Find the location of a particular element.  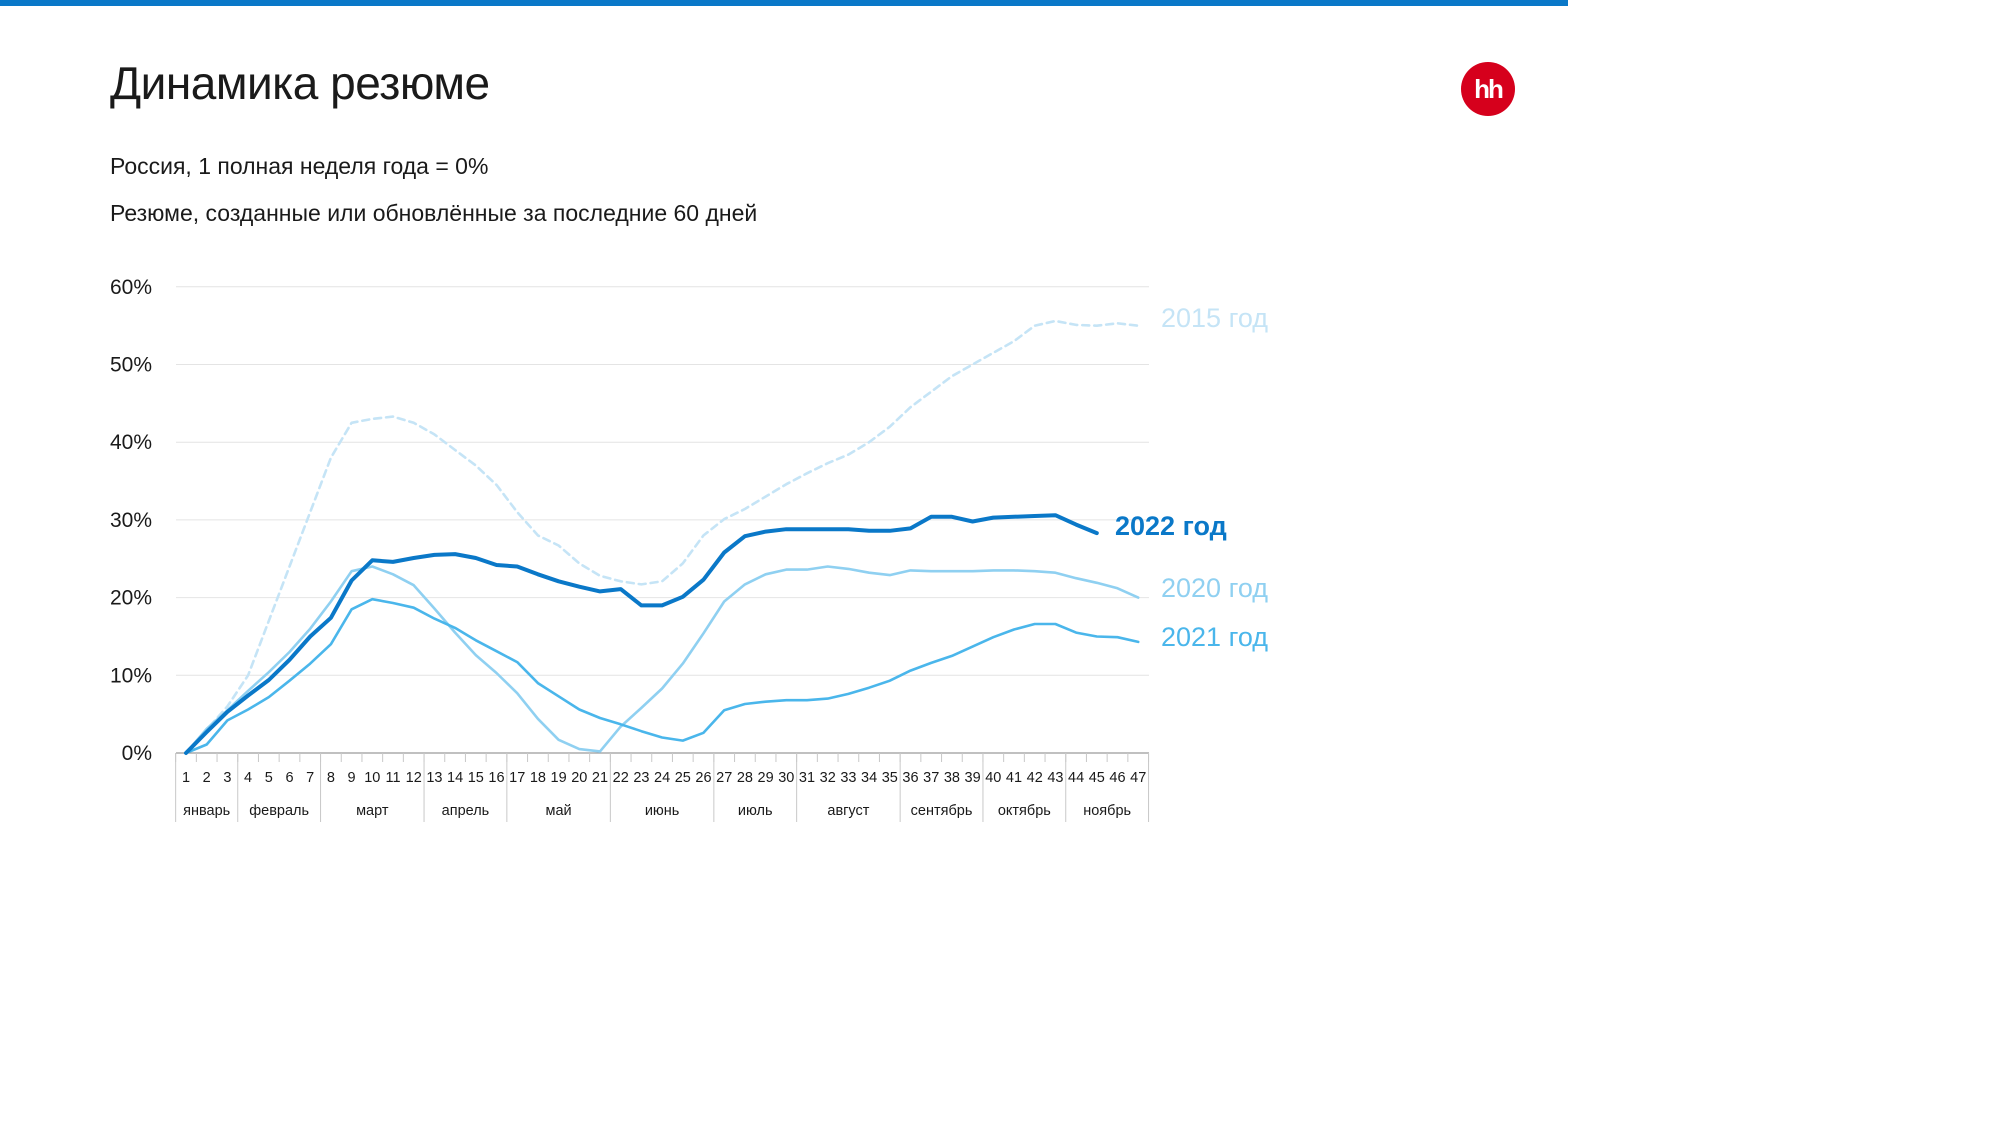

x-tick-label: 19 is located at coordinates (559, 778).